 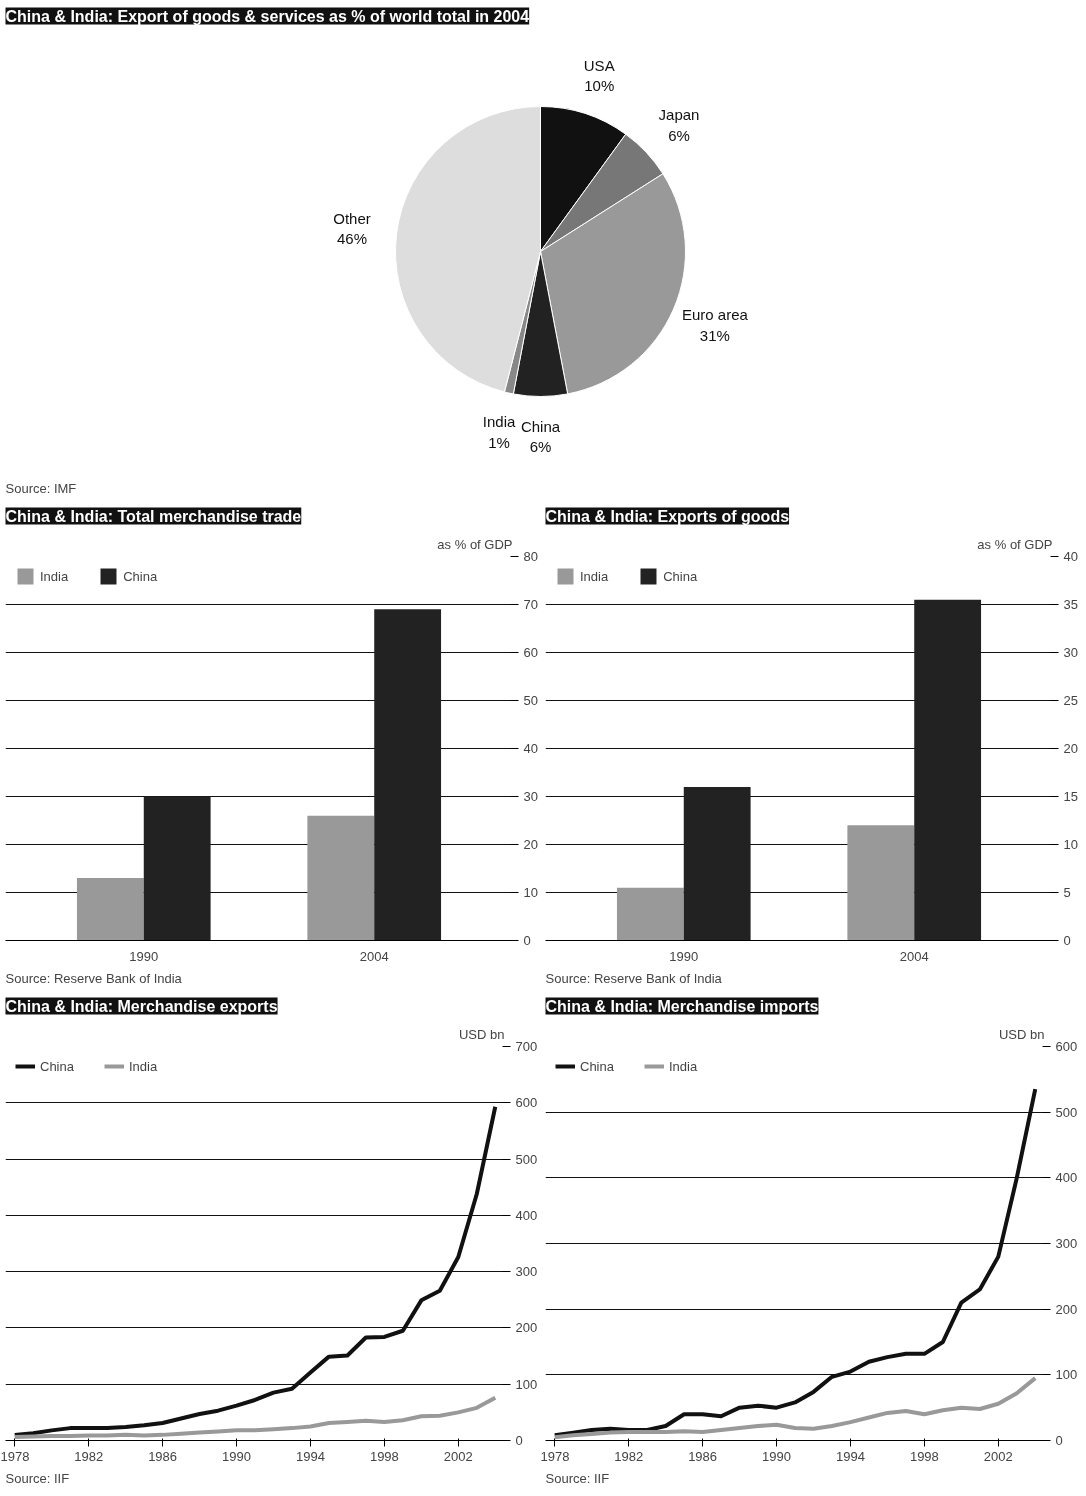 I want to click on y-tick-label: 5, so click(x=1067, y=892).